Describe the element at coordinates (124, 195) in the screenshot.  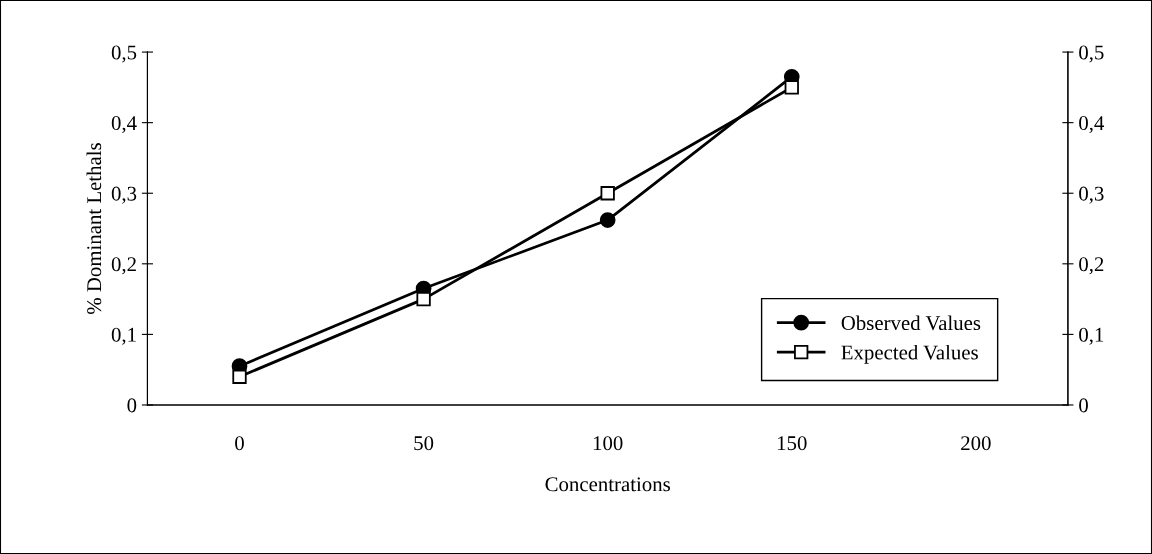
I see `y-tick-label: 0,3` at that location.